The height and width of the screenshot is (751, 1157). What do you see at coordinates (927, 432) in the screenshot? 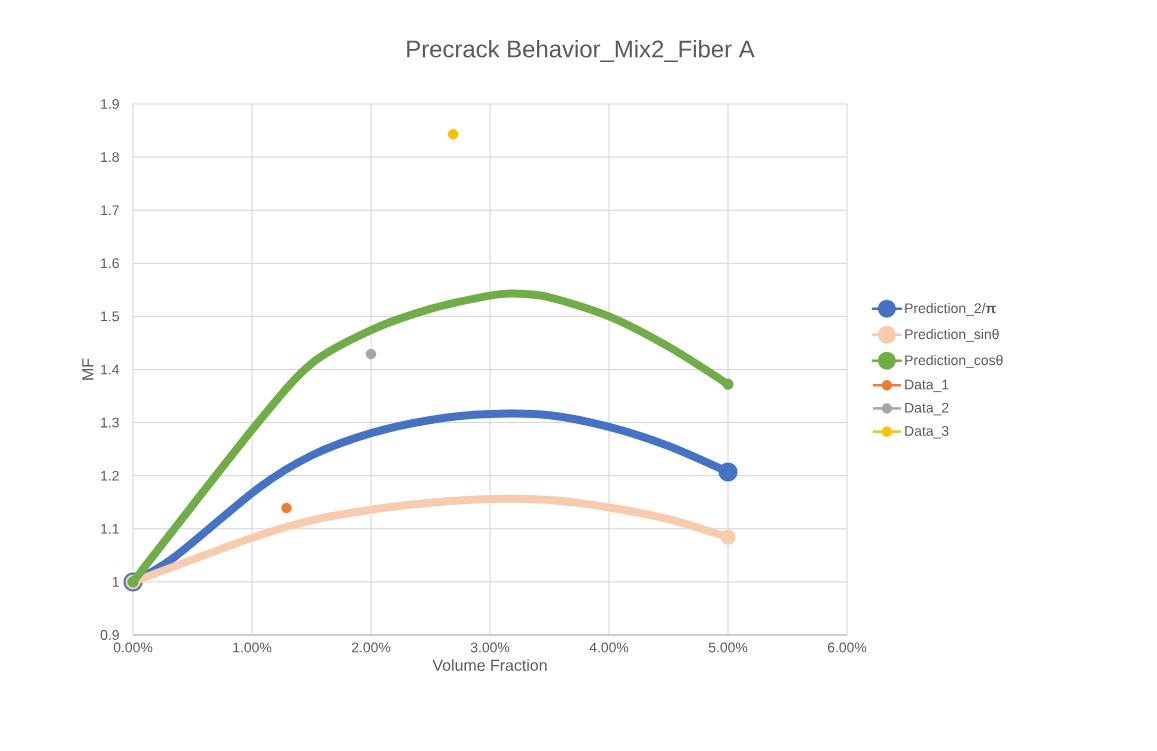
I see `legend-label: Data_3` at bounding box center [927, 432].